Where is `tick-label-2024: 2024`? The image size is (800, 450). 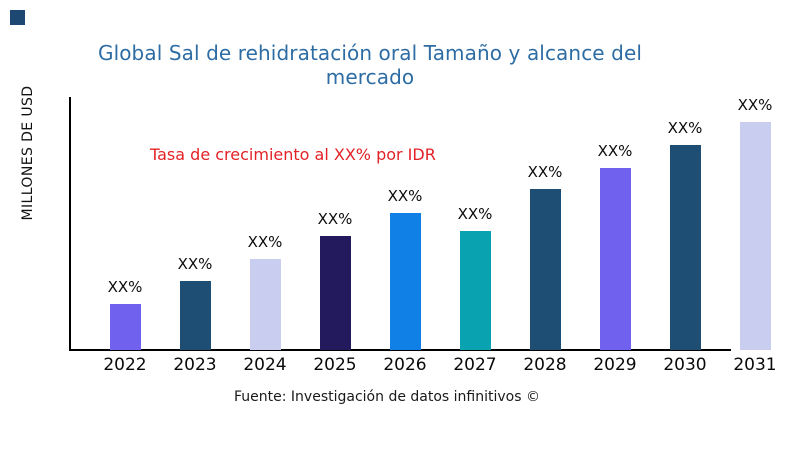 tick-label-2024: 2024 is located at coordinates (265, 365).